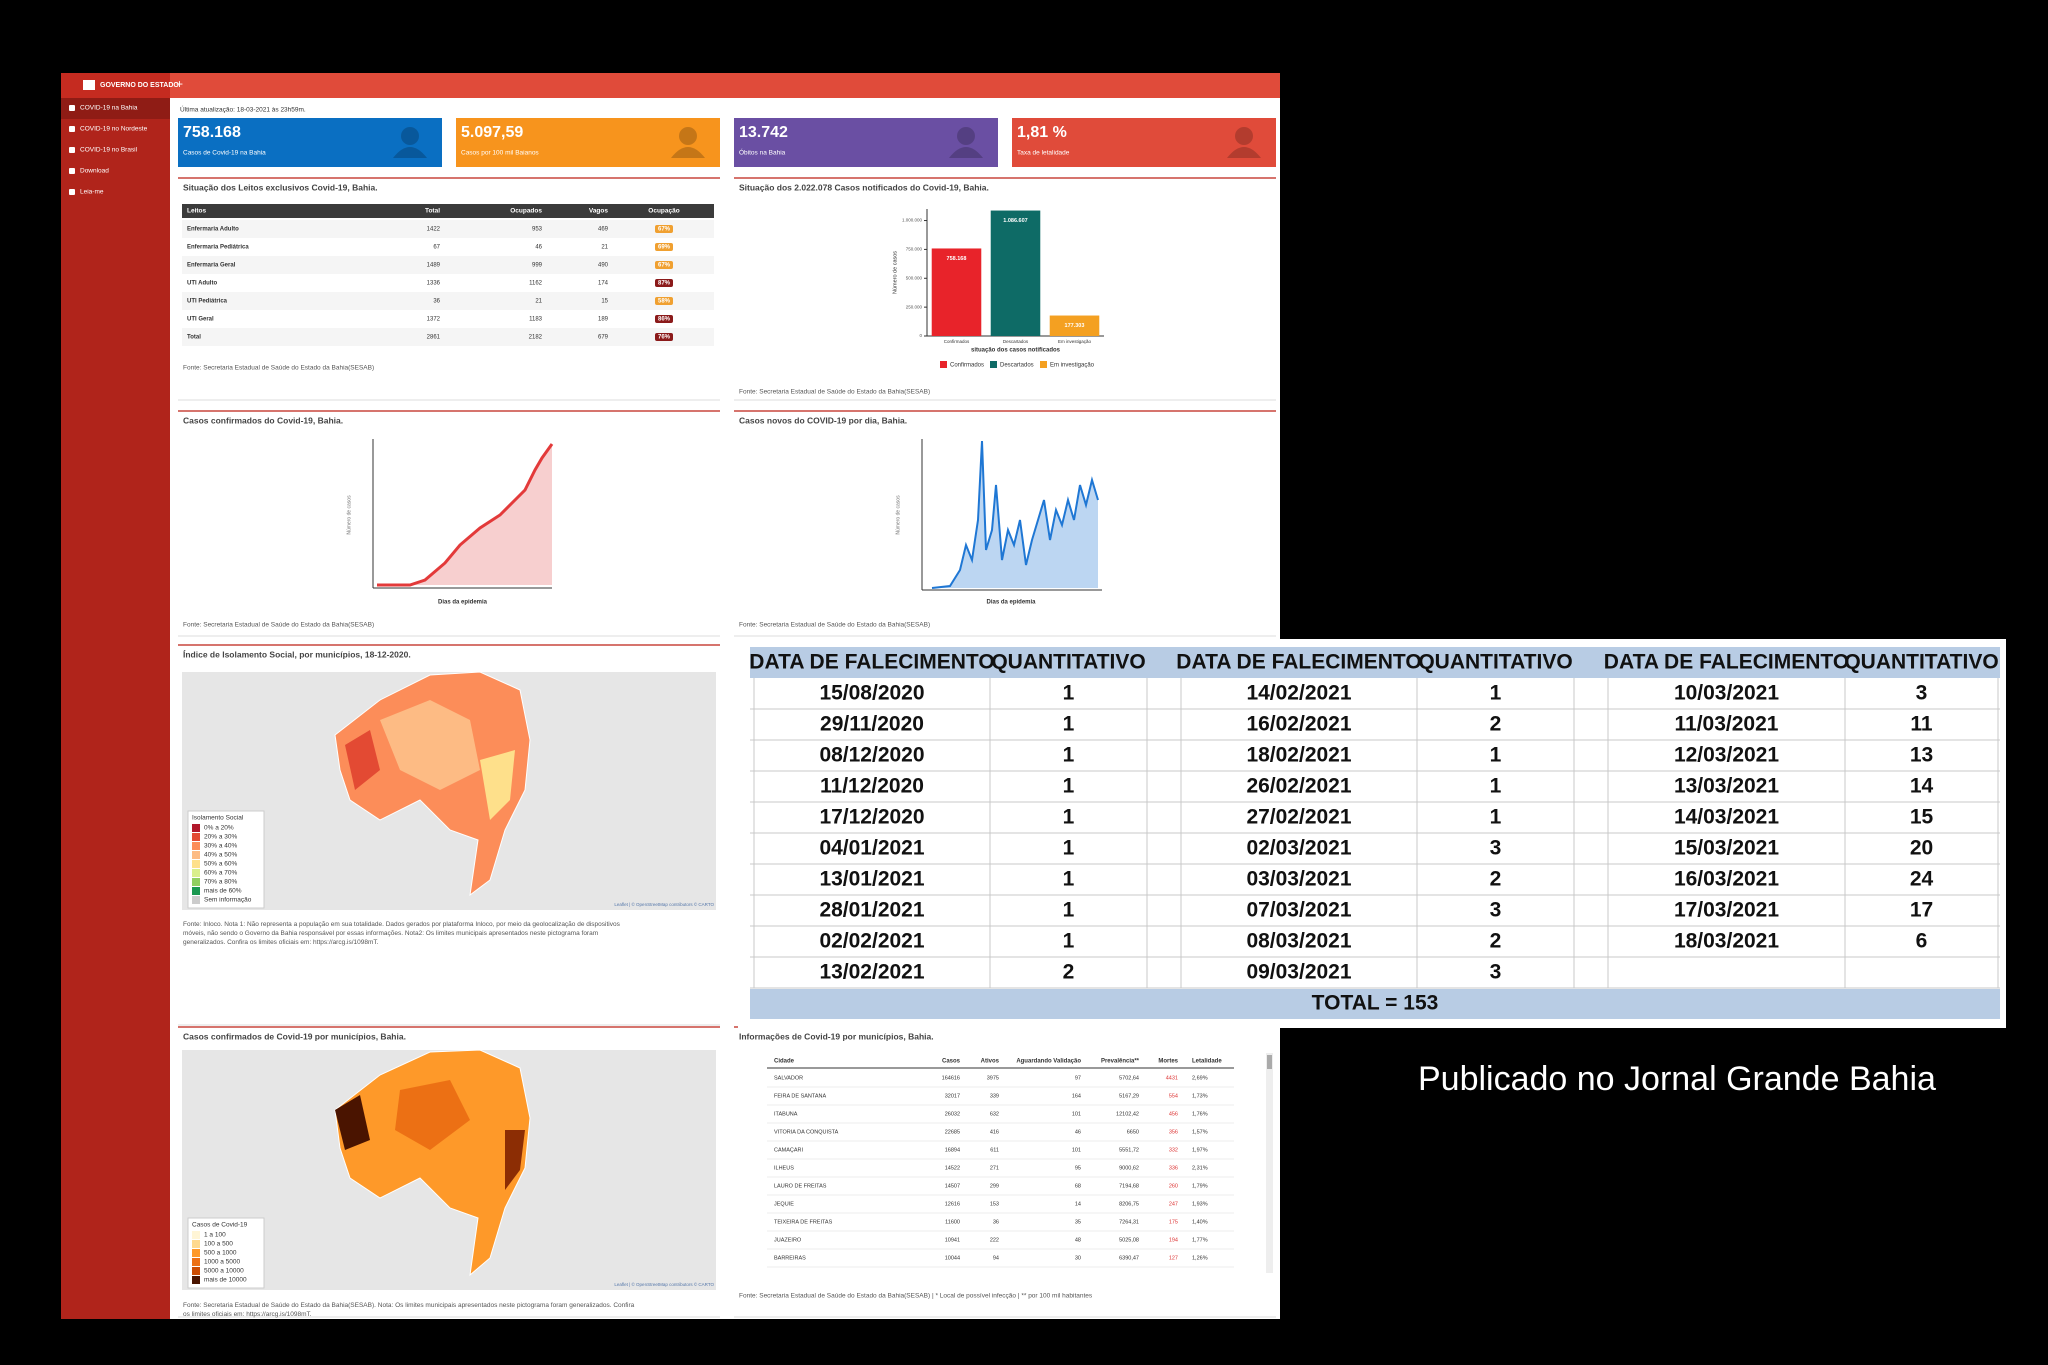  Describe the element at coordinates (1298, 848) in the screenshot. I see `overlay-date: 02/03/2021` at that location.